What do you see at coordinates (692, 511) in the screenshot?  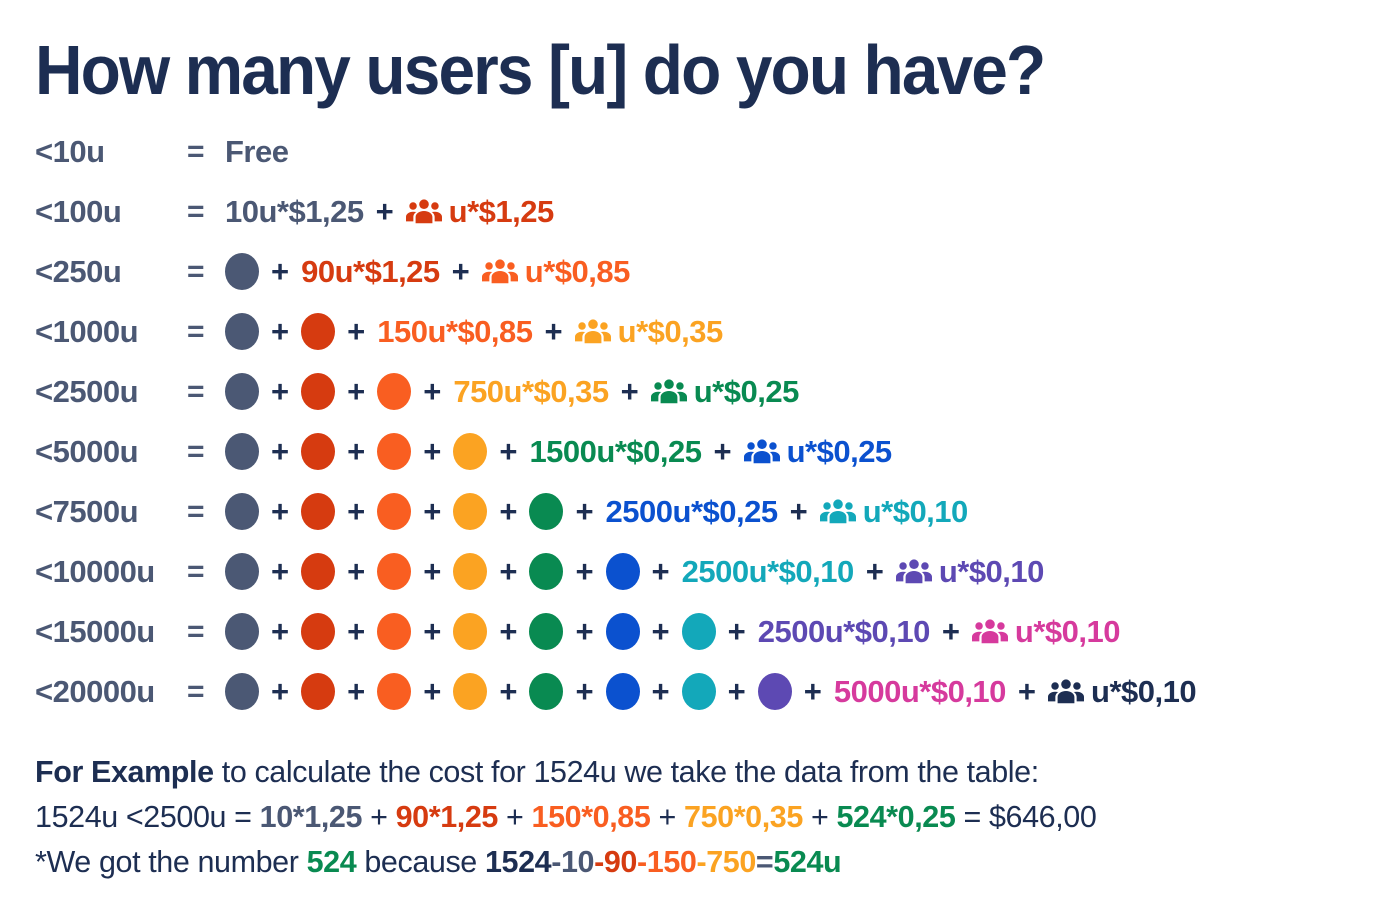 I see `tier-formula-text: 2500u*$0,25` at bounding box center [692, 511].